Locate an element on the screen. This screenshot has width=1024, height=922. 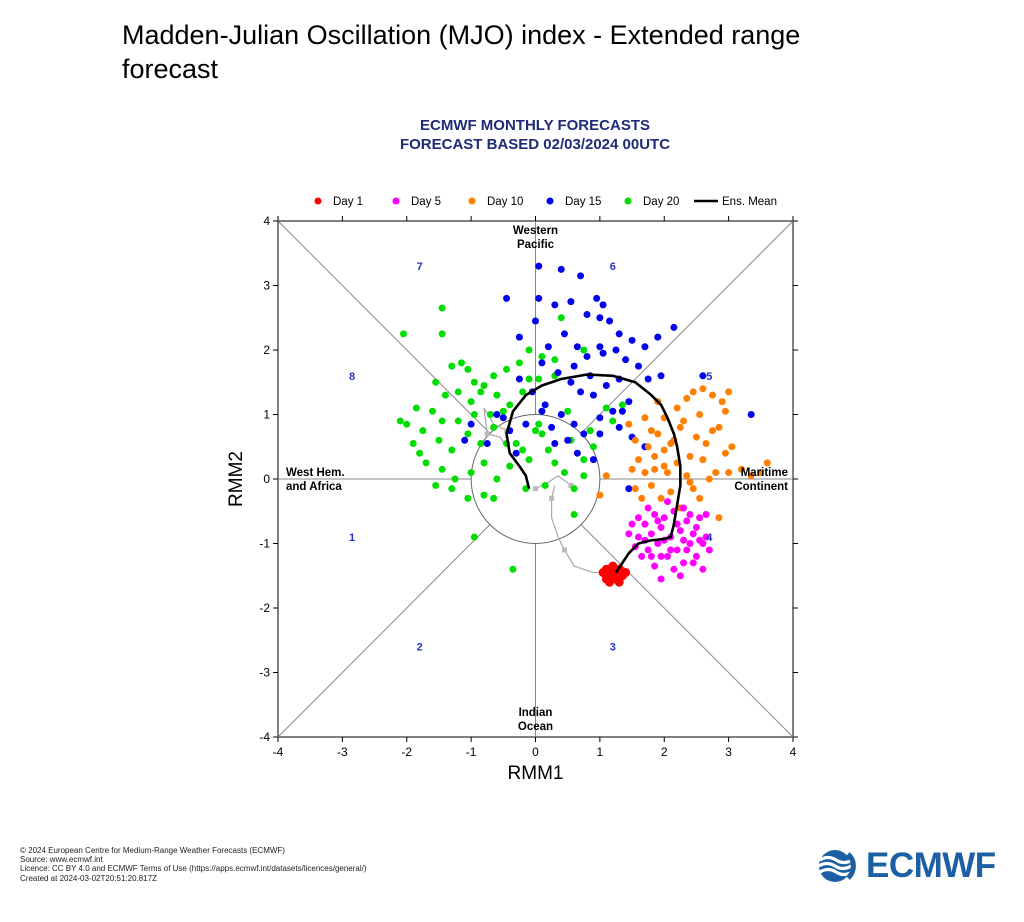
phase-label: 2 is located at coordinates (420, 648).